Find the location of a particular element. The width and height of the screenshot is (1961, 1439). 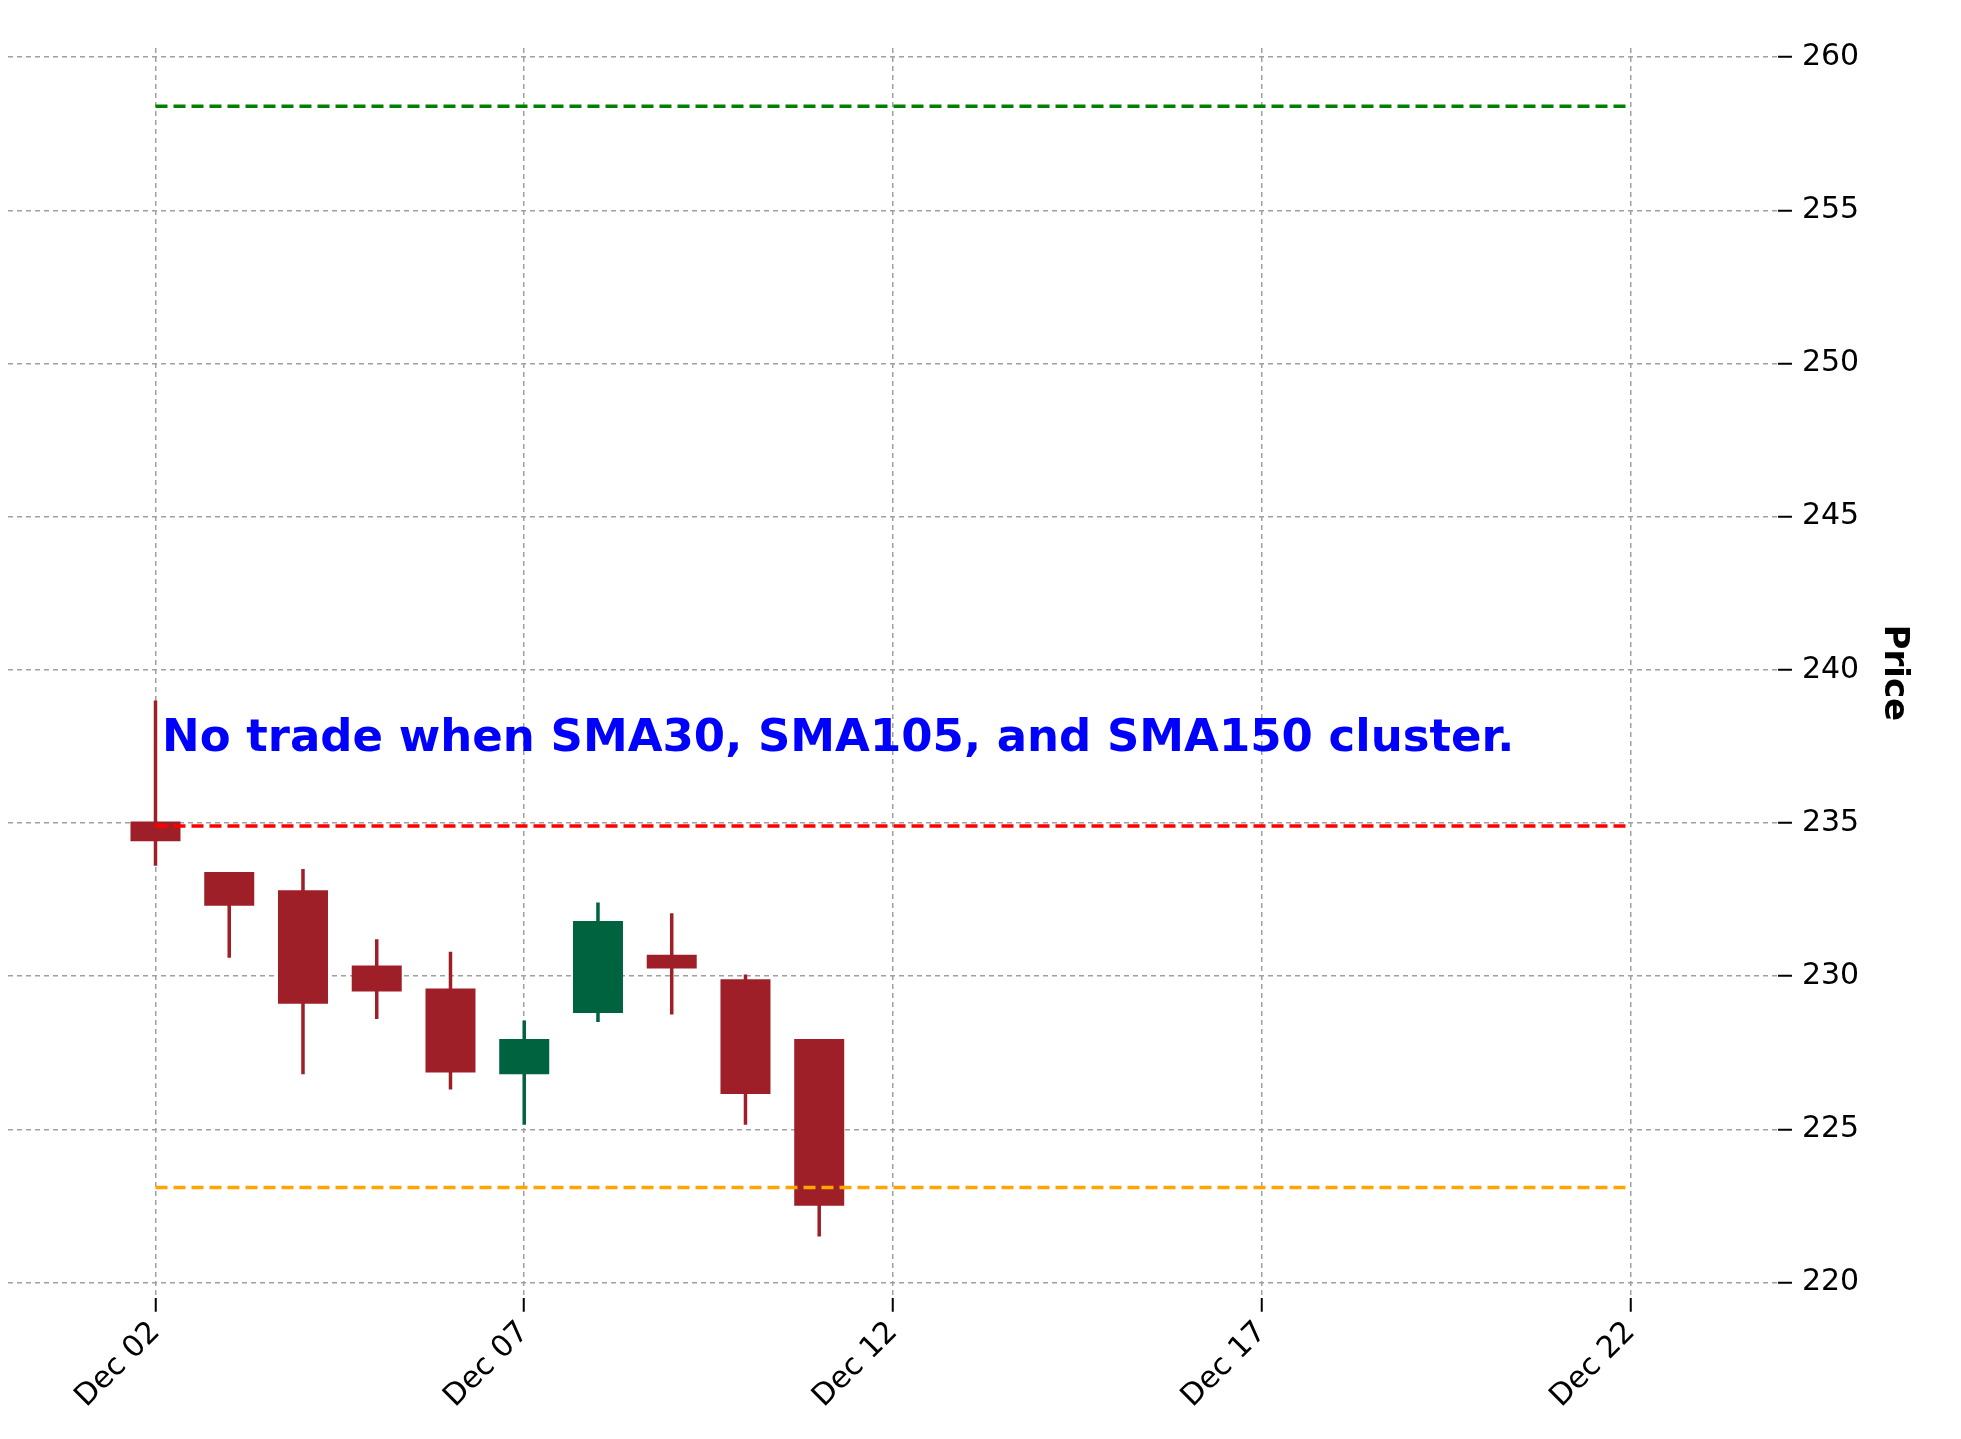

x-tick-label: Dec 12 is located at coordinates (853, 1363).